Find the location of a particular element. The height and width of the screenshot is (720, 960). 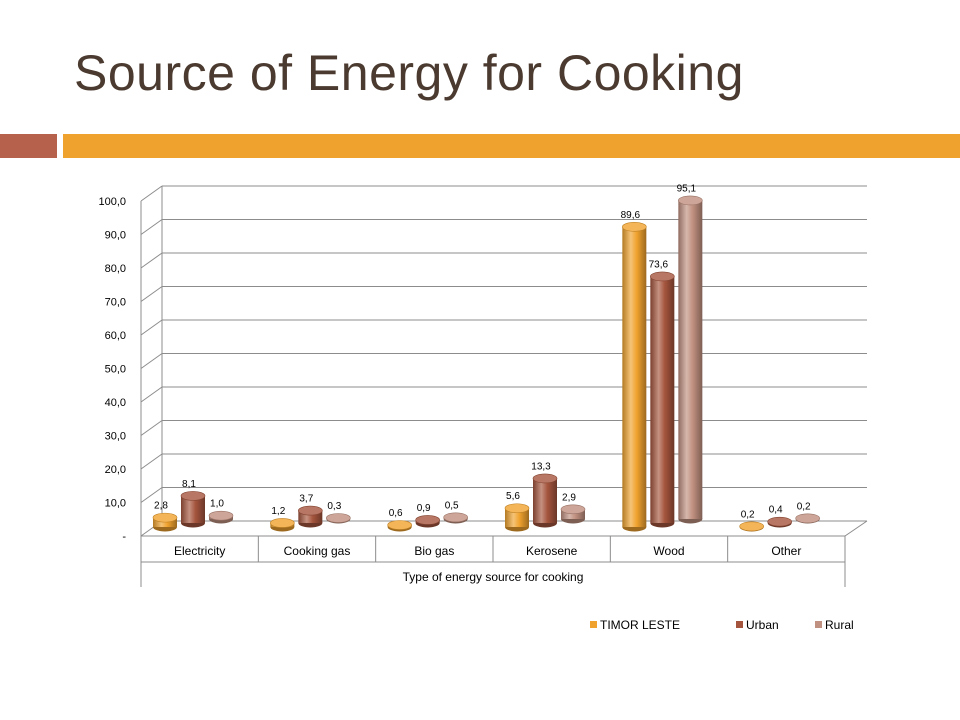

data-label: 73,6 is located at coordinates (659, 264).